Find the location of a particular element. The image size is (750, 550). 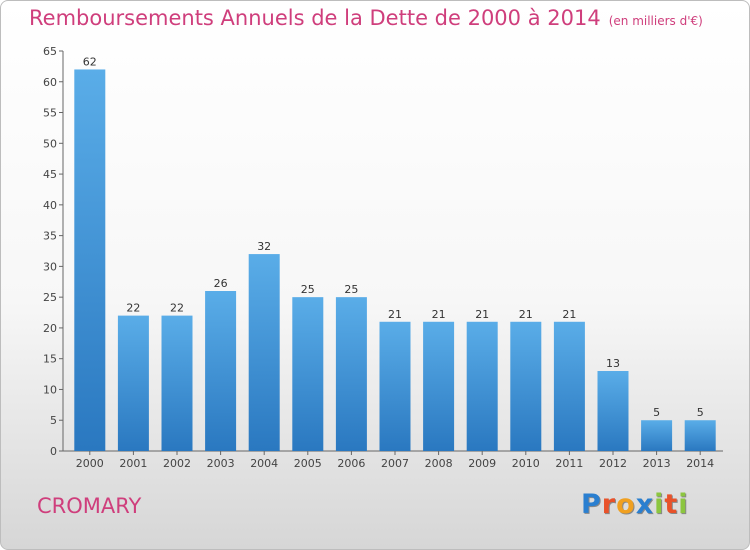

y-tick-label: 5 is located at coordinates (53, 420).